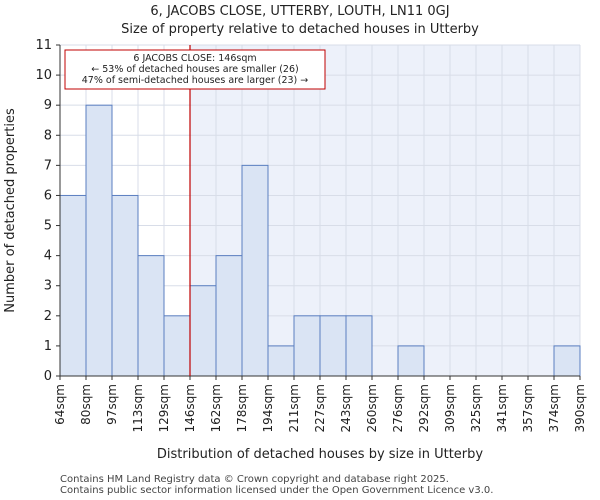 This screenshot has height=500, width=600. I want to click on y-axis-title: Number of detached properties, so click(10, 210).